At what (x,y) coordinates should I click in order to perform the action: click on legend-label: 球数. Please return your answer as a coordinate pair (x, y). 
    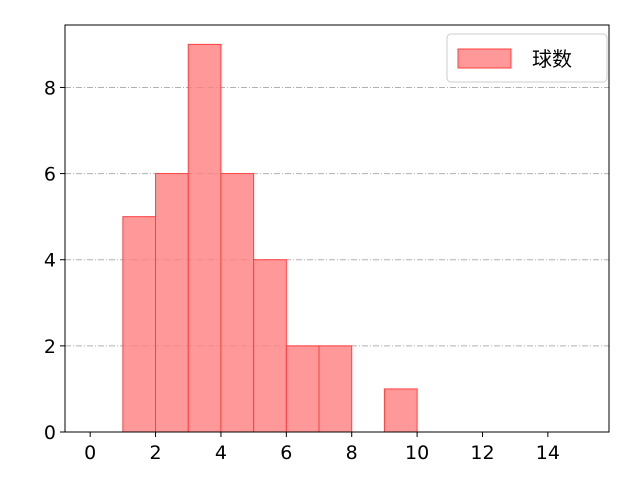
    Looking at the image, I should click on (552, 59).